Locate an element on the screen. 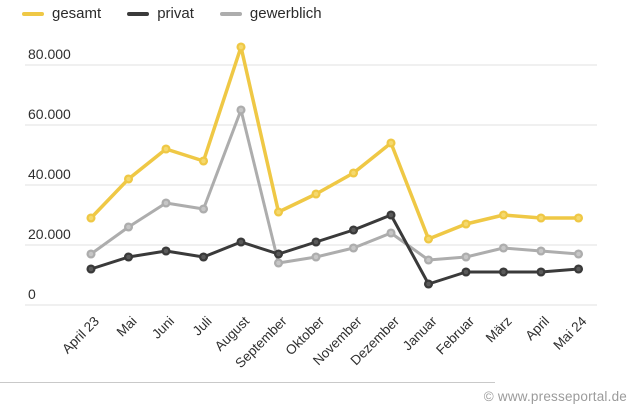 The image size is (630, 412). x-tick-label: April 23 is located at coordinates (80, 335).